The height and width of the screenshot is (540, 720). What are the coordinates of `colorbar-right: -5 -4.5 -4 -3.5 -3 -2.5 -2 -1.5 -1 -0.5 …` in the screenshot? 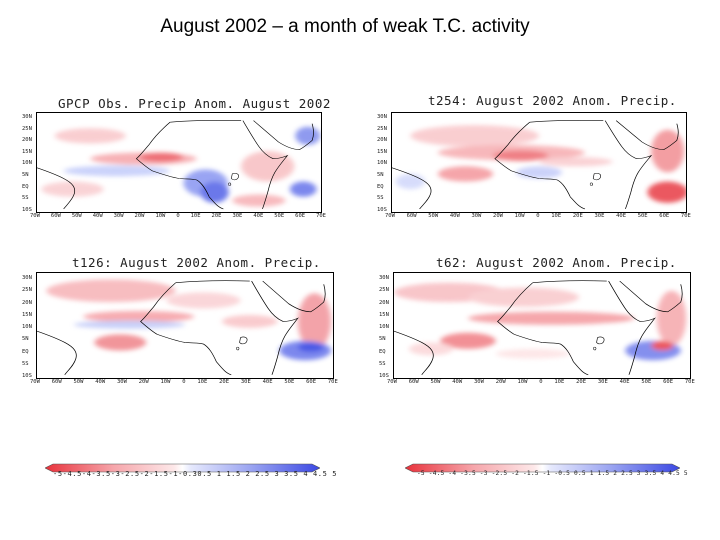 It's located at (546, 469).